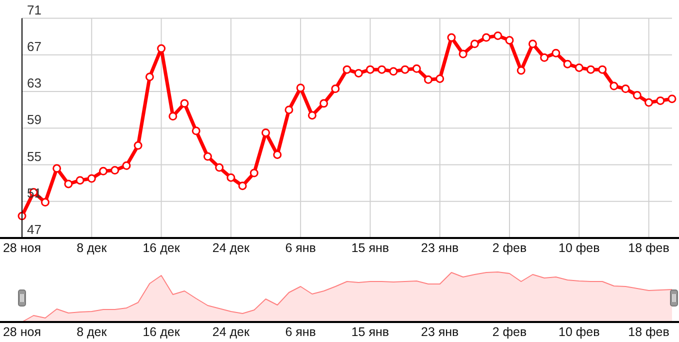 This screenshot has width=679, height=342. What do you see at coordinates (34, 46) in the screenshot?
I see `y-tick-label: 67` at bounding box center [34, 46].